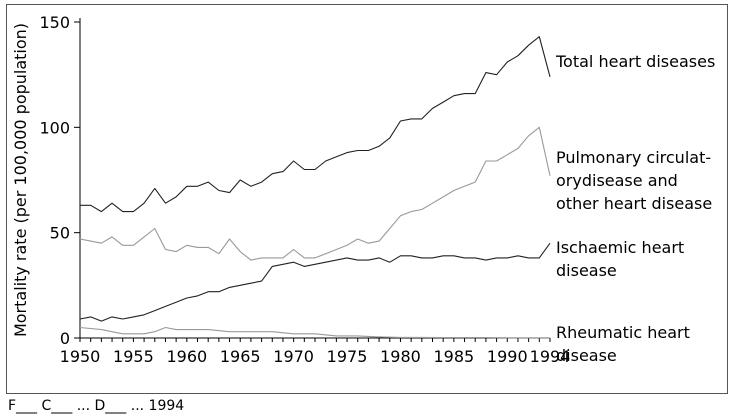 The height and width of the screenshot is (414, 738). I want to click on y-tick-label: 50, so click(60, 233).